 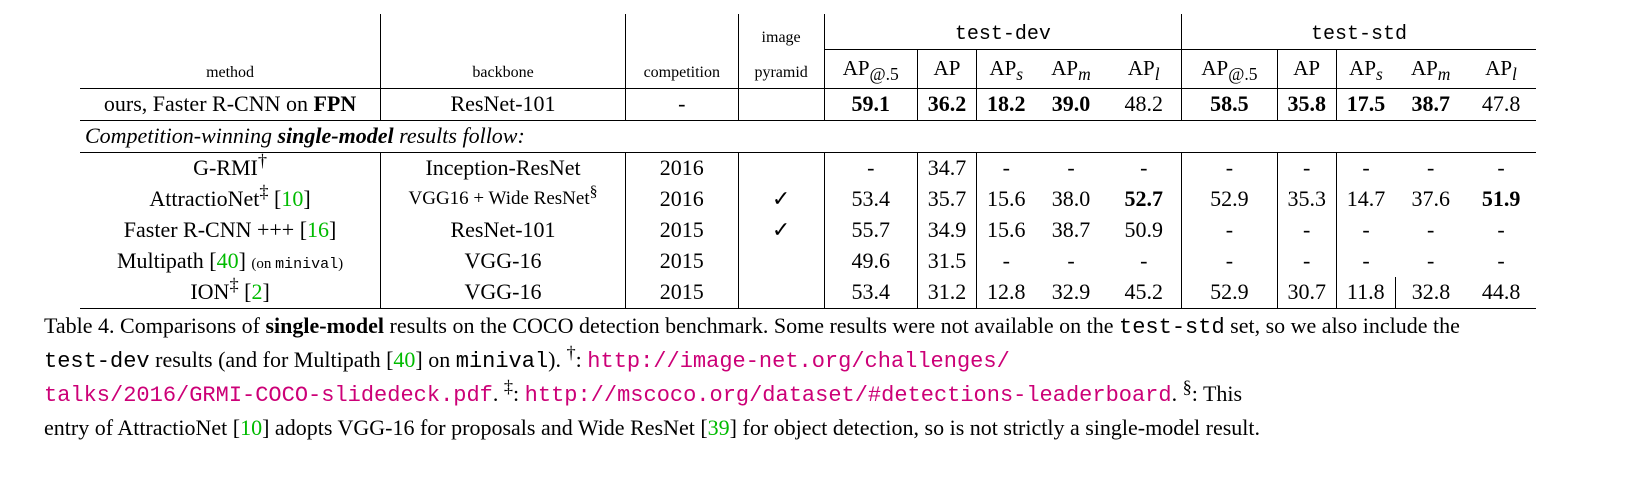 What do you see at coordinates (257, 291) in the screenshot?
I see `citation-link: 2` at bounding box center [257, 291].